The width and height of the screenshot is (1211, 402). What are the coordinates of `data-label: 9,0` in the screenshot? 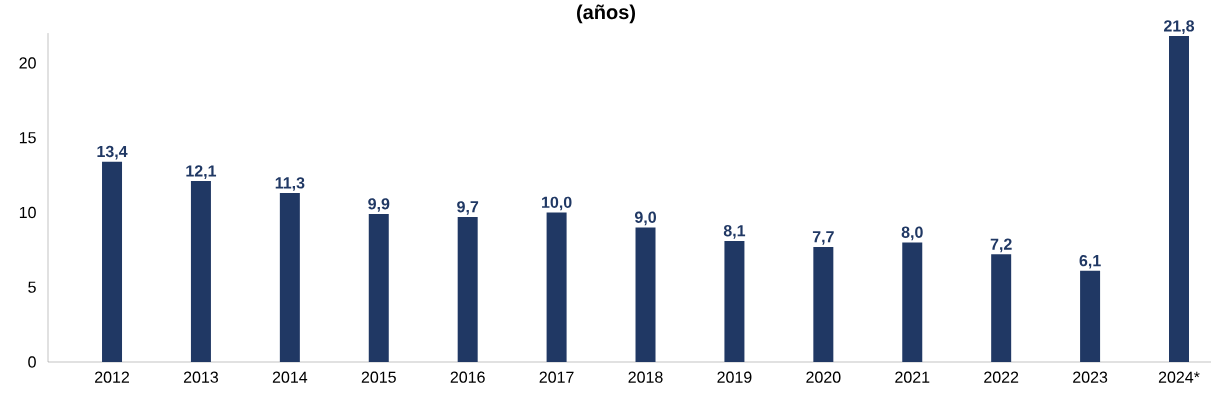 It's located at (645, 218).